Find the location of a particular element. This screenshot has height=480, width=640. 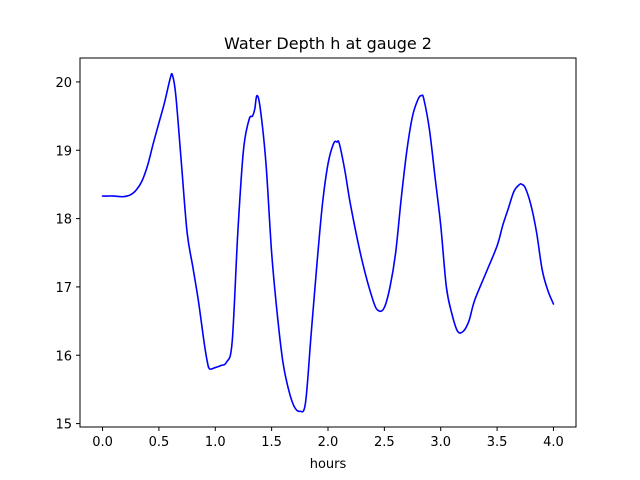

y-tick-label: 18 is located at coordinates (63, 220).